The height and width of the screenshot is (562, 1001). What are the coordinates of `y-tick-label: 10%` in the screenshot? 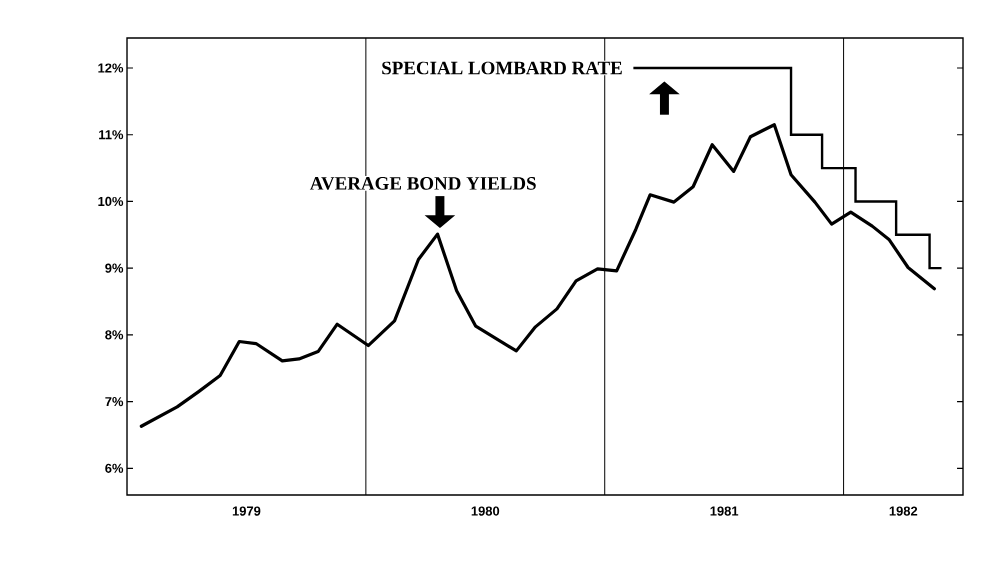 It's located at (111, 201).